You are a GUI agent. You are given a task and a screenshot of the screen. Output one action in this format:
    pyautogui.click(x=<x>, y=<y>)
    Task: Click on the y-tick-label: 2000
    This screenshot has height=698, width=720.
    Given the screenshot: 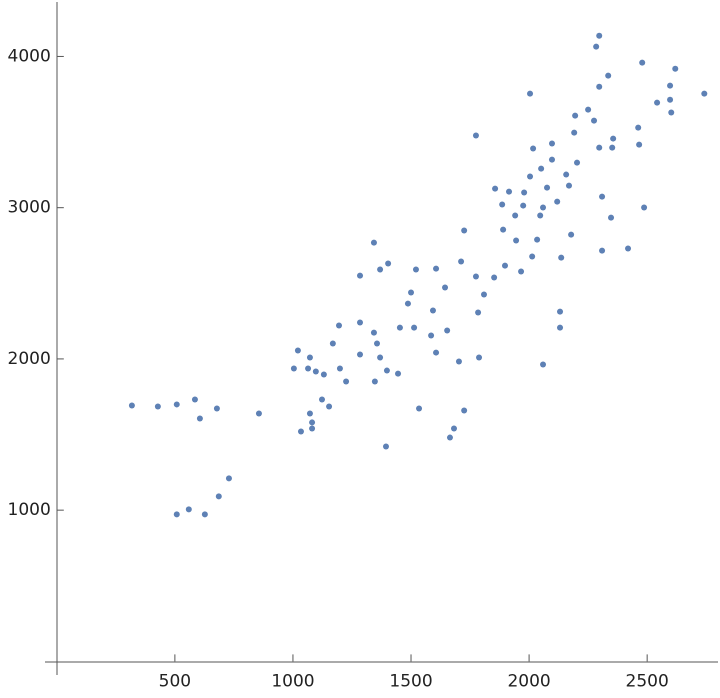 What is the action you would take?
    pyautogui.click(x=29, y=359)
    